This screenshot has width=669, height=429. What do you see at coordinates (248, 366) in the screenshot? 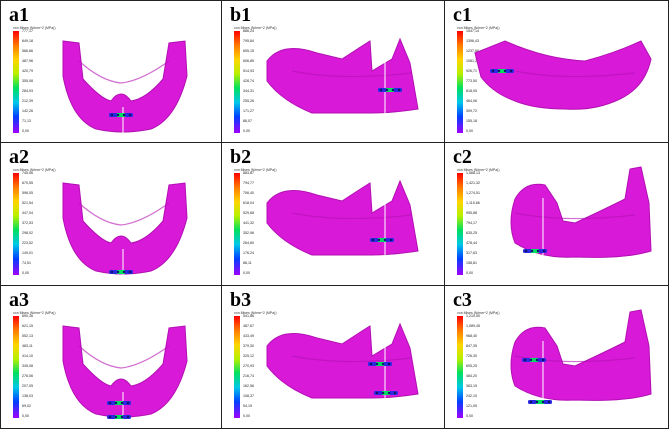
I see `legend-tick: 270,93` at bounding box center [248, 366].